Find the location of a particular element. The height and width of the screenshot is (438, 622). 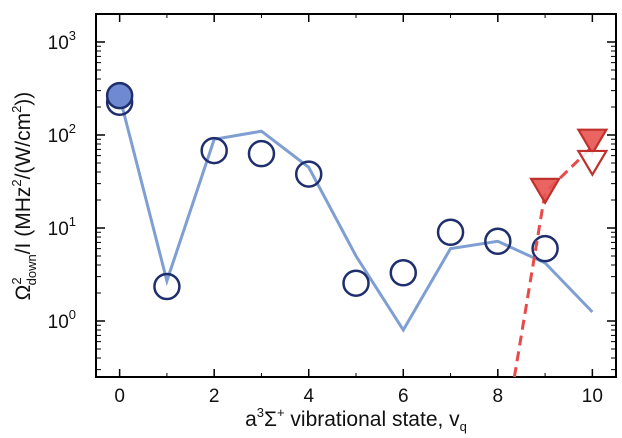

x-tick-label: 10 is located at coordinates (592, 396).